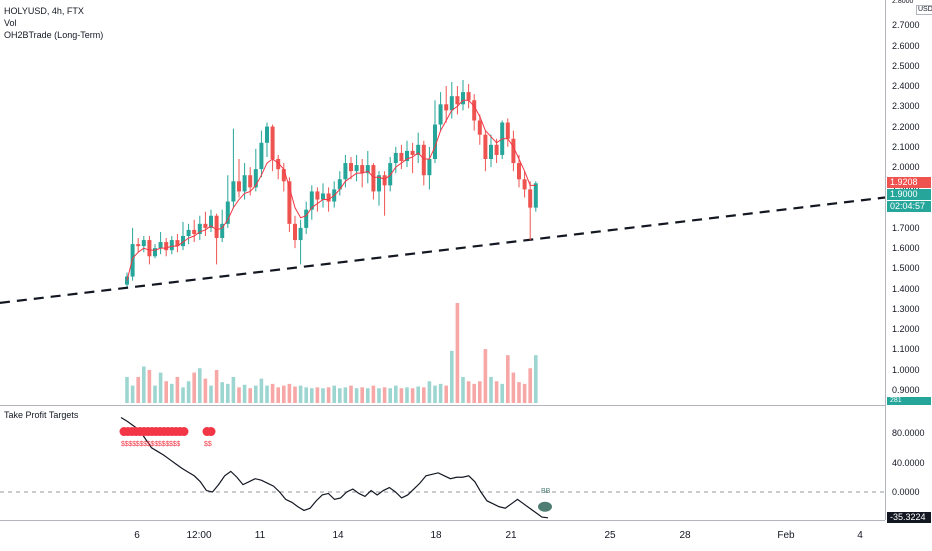 The width and height of the screenshot is (932, 551). What do you see at coordinates (436, 535) in the screenshot?
I see `time-tick-label: 18` at bounding box center [436, 535].